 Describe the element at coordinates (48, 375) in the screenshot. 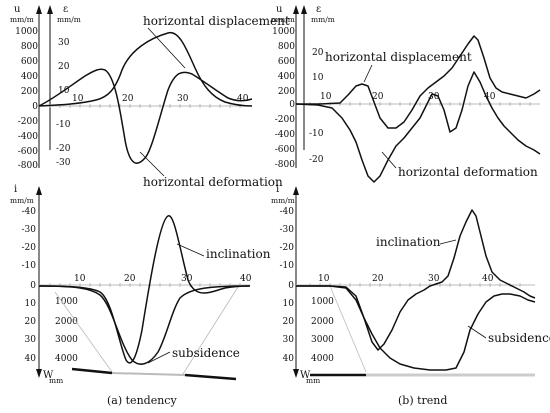

I see `w-symbol-a: W` at that location.